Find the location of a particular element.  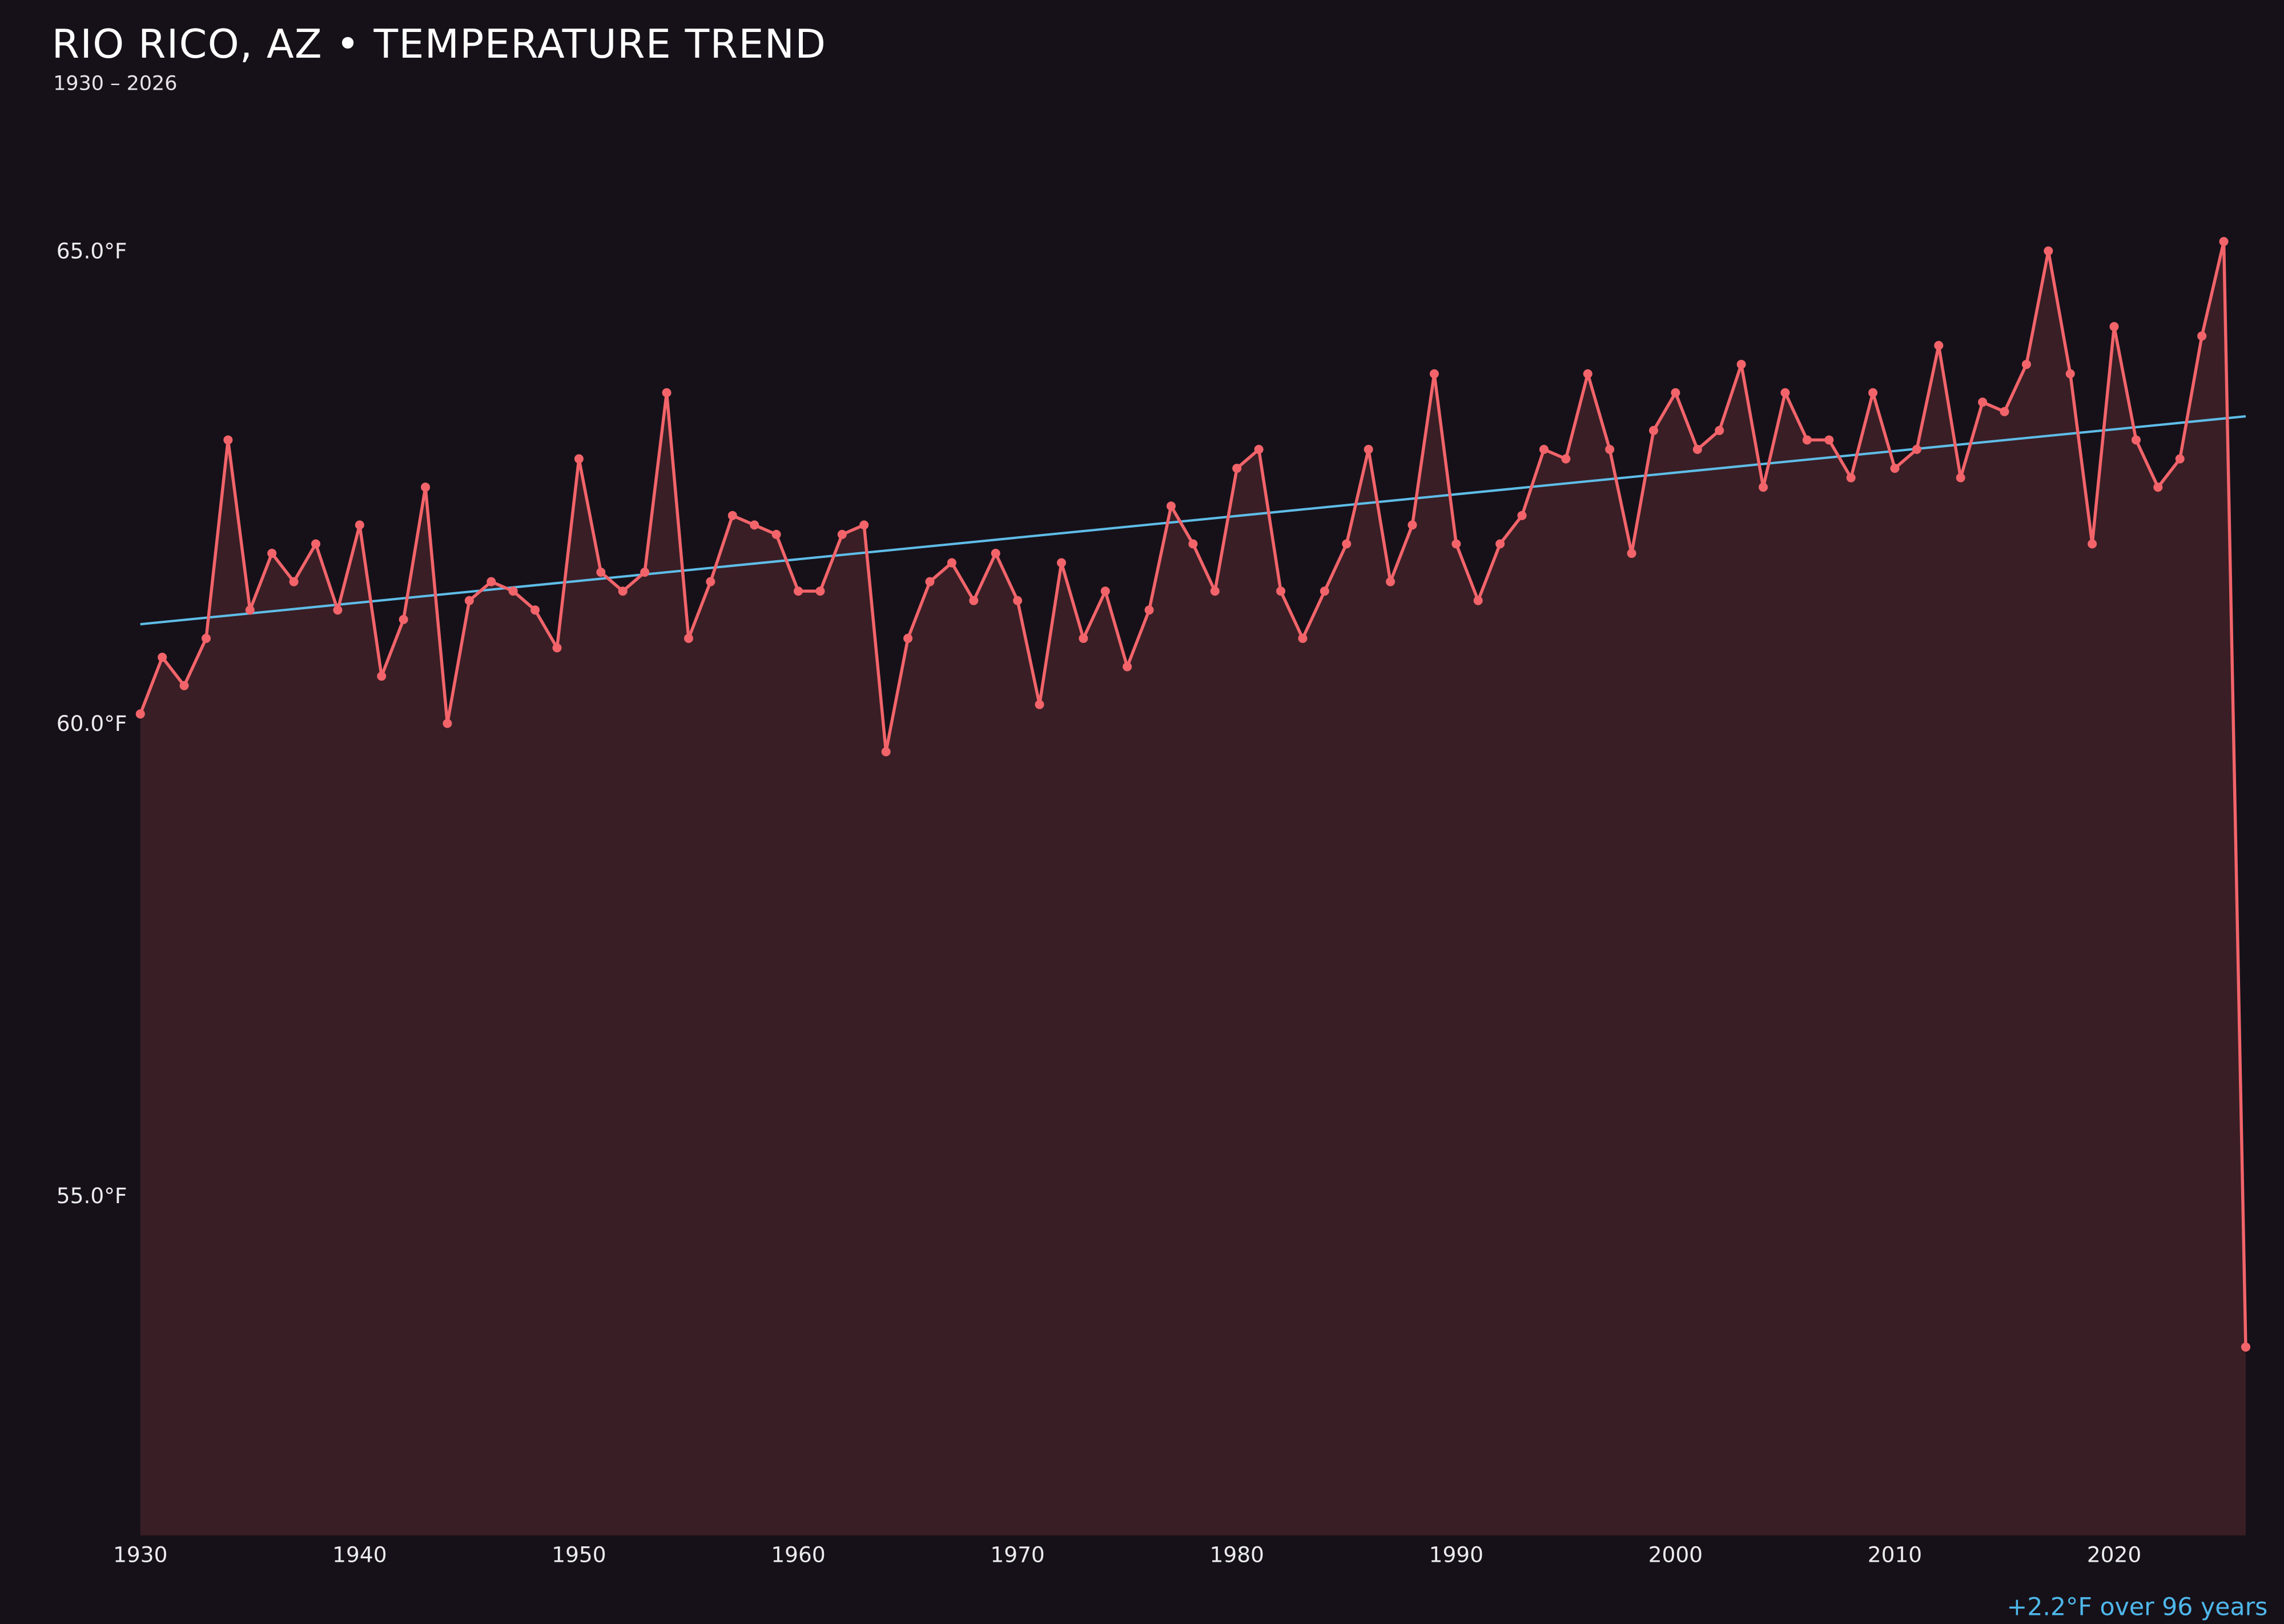

chart-subtitle: 1930 – 2026 is located at coordinates (115, 84).